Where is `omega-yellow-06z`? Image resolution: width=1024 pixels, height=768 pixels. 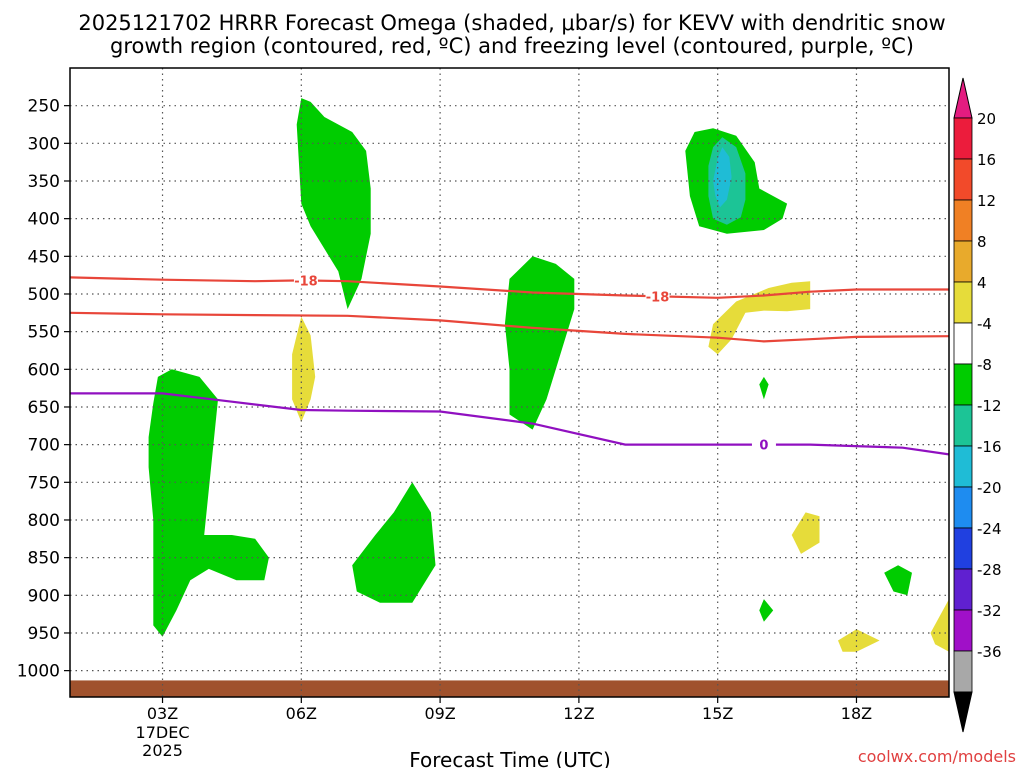 omega-yellow-06z is located at coordinates (304, 369).